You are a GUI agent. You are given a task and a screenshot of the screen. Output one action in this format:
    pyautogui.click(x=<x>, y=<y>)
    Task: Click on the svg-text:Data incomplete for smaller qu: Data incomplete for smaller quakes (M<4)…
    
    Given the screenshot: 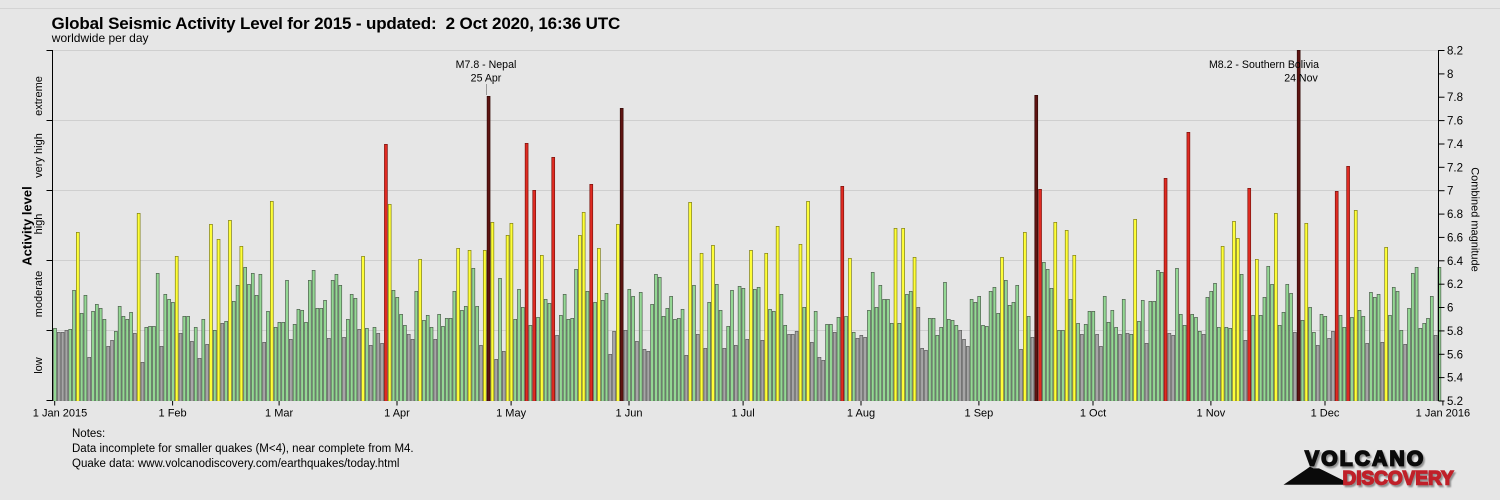 What is the action you would take?
    pyautogui.click(x=243, y=449)
    